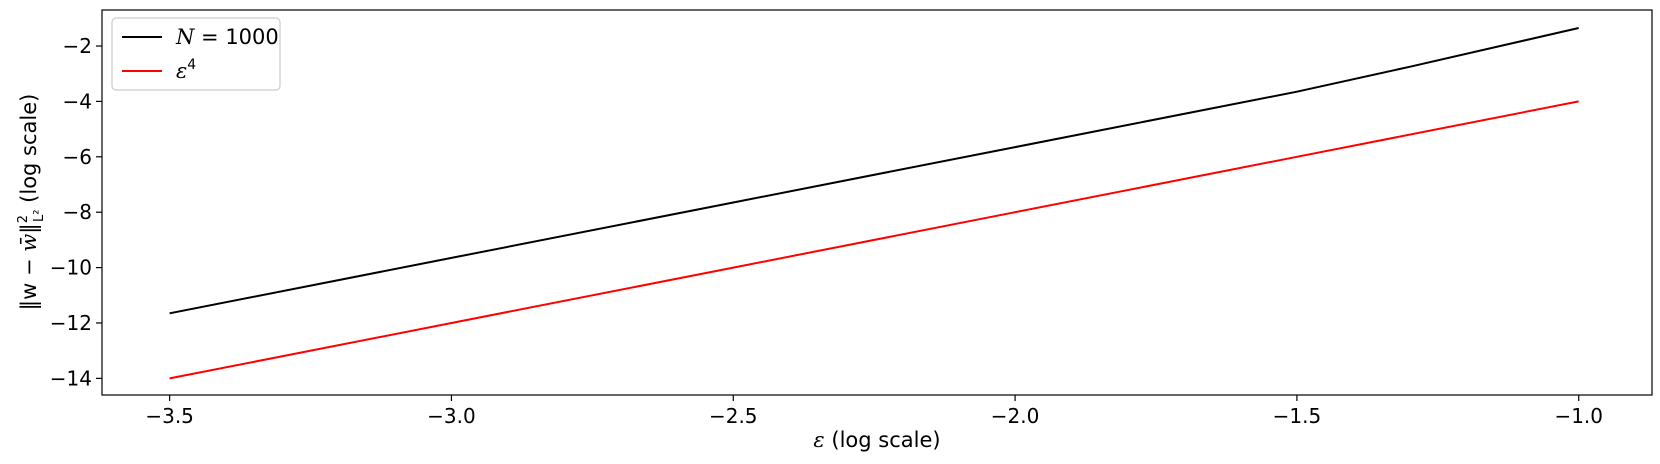 The height and width of the screenshot is (464, 1660). Describe the element at coordinates (874, 411) in the screenshot. I see `x-axis: −3.5 −3.0 −2.5 −2.0 −1.5 −1.0` at that location.